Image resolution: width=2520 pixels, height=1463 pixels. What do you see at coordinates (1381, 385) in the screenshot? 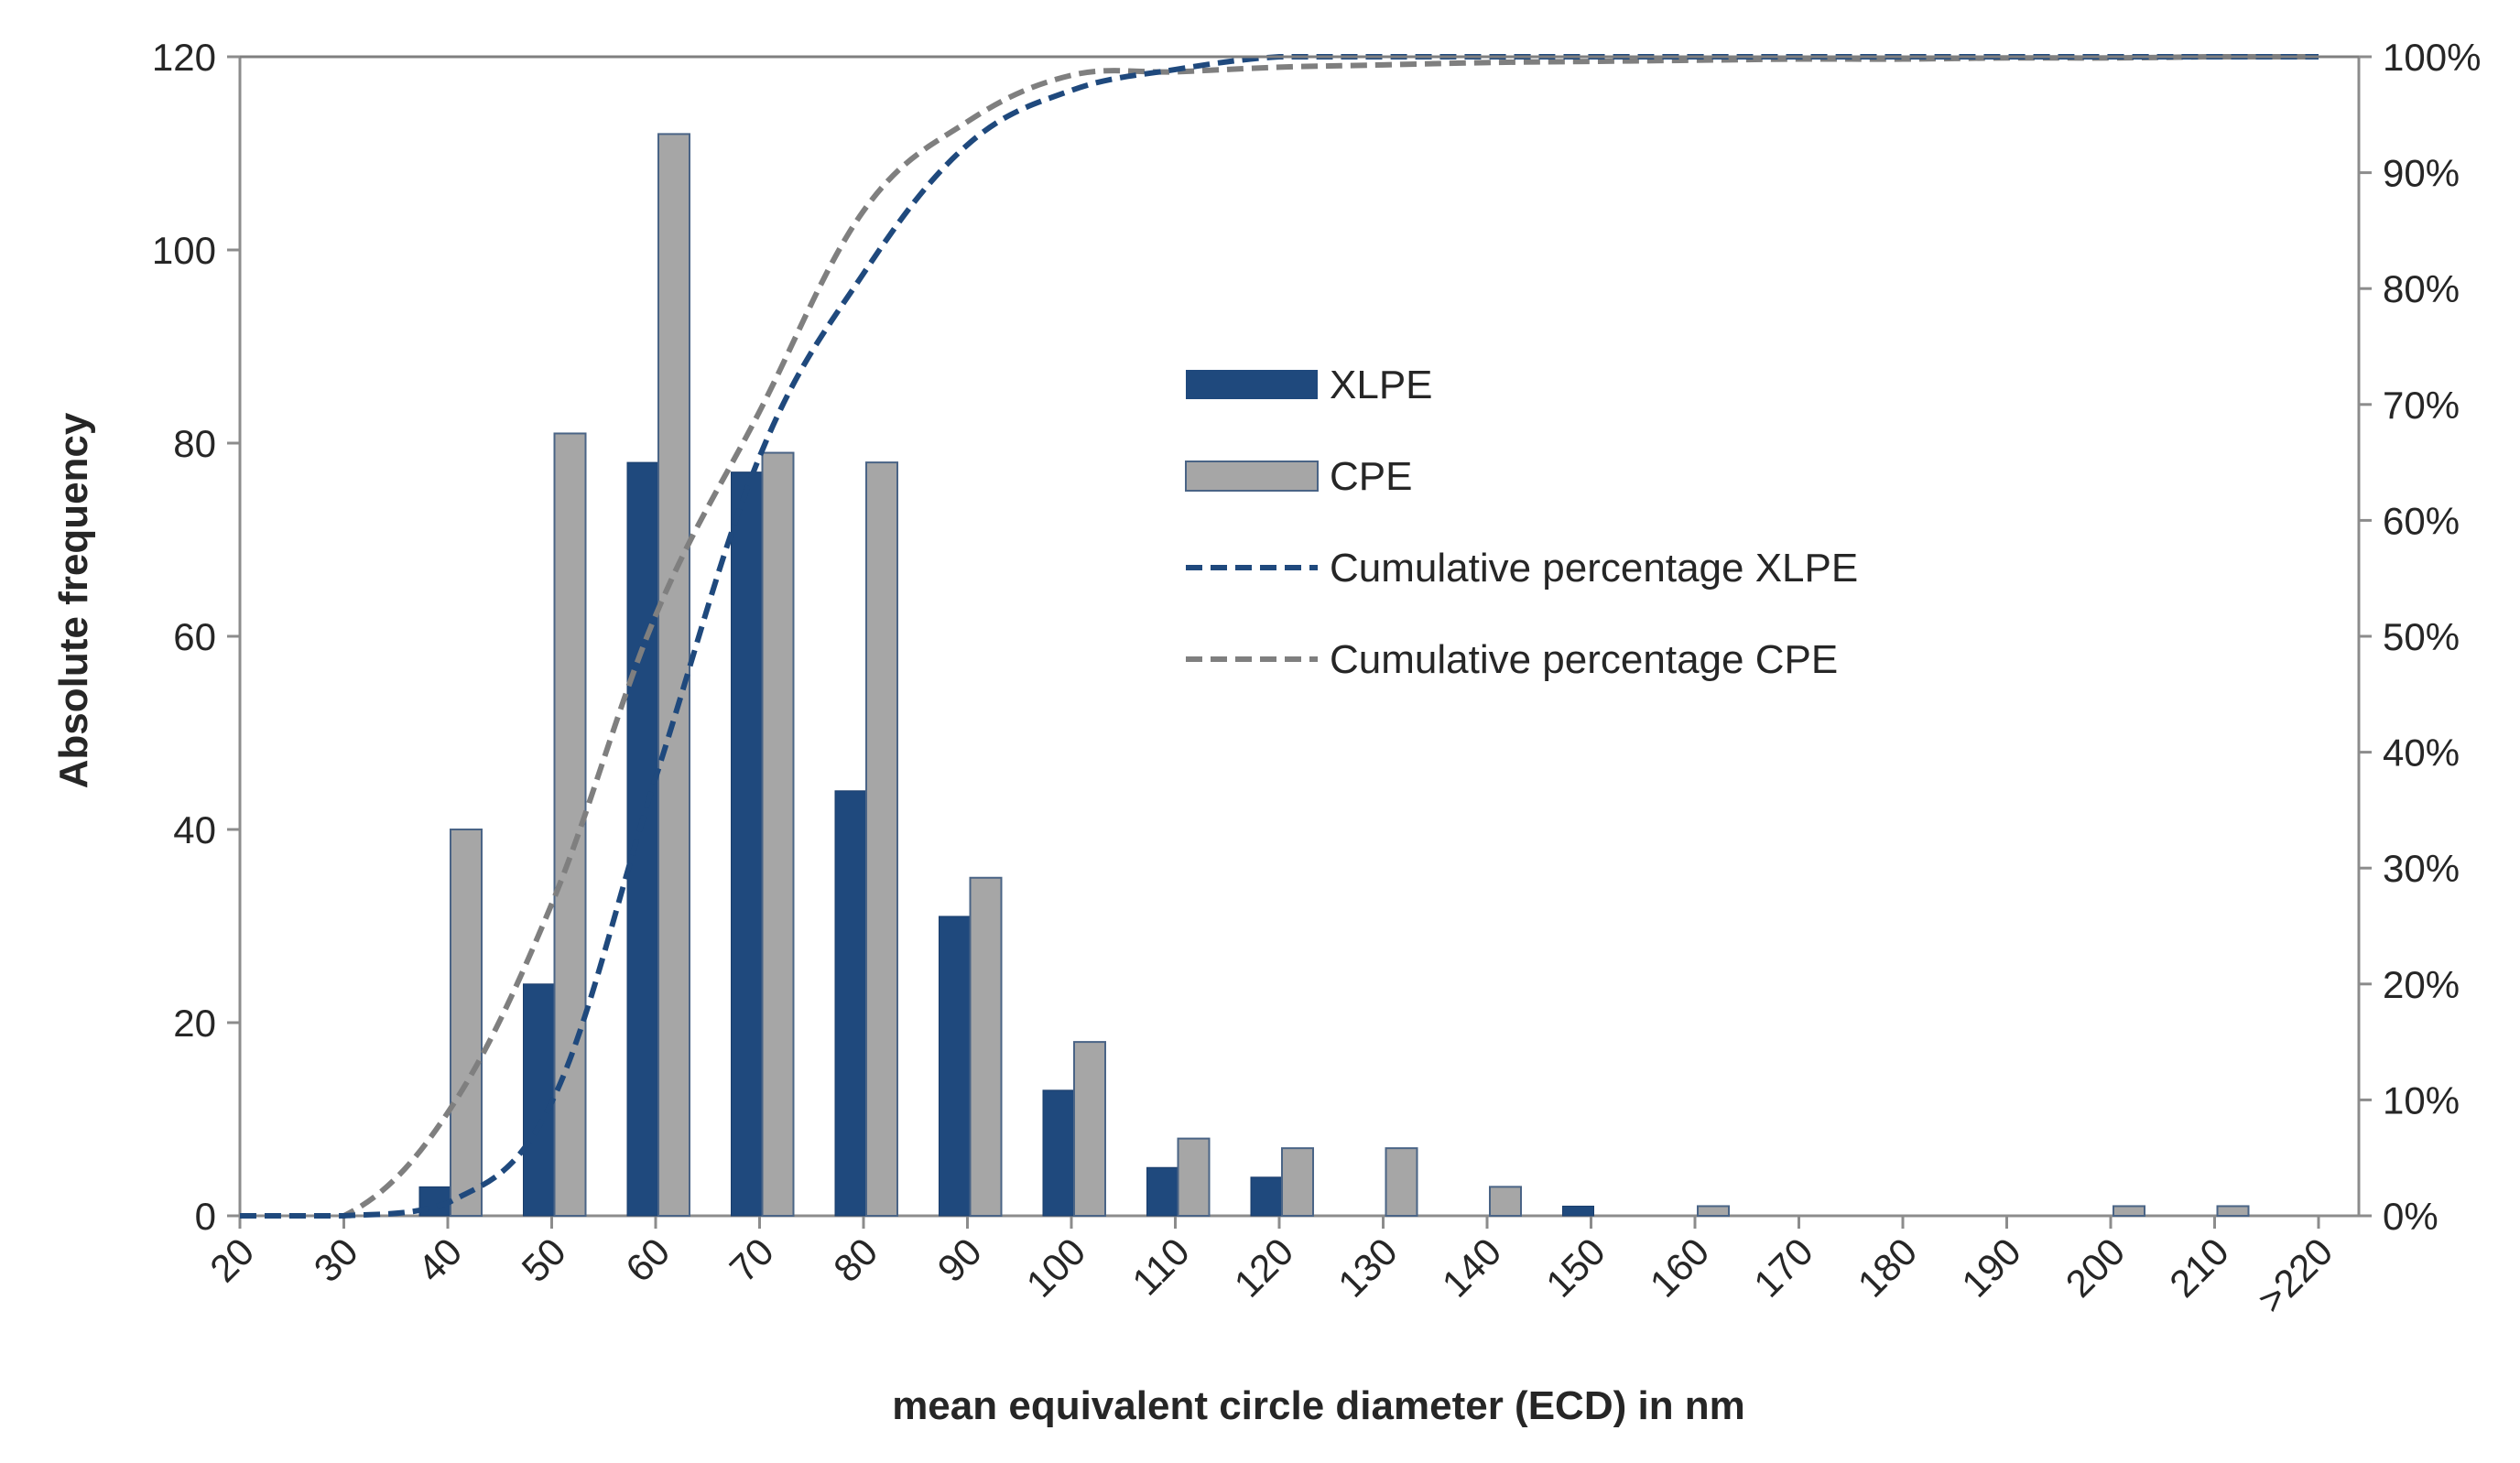
I see `legend-label-xlpe: XLPE` at bounding box center [1381, 385].